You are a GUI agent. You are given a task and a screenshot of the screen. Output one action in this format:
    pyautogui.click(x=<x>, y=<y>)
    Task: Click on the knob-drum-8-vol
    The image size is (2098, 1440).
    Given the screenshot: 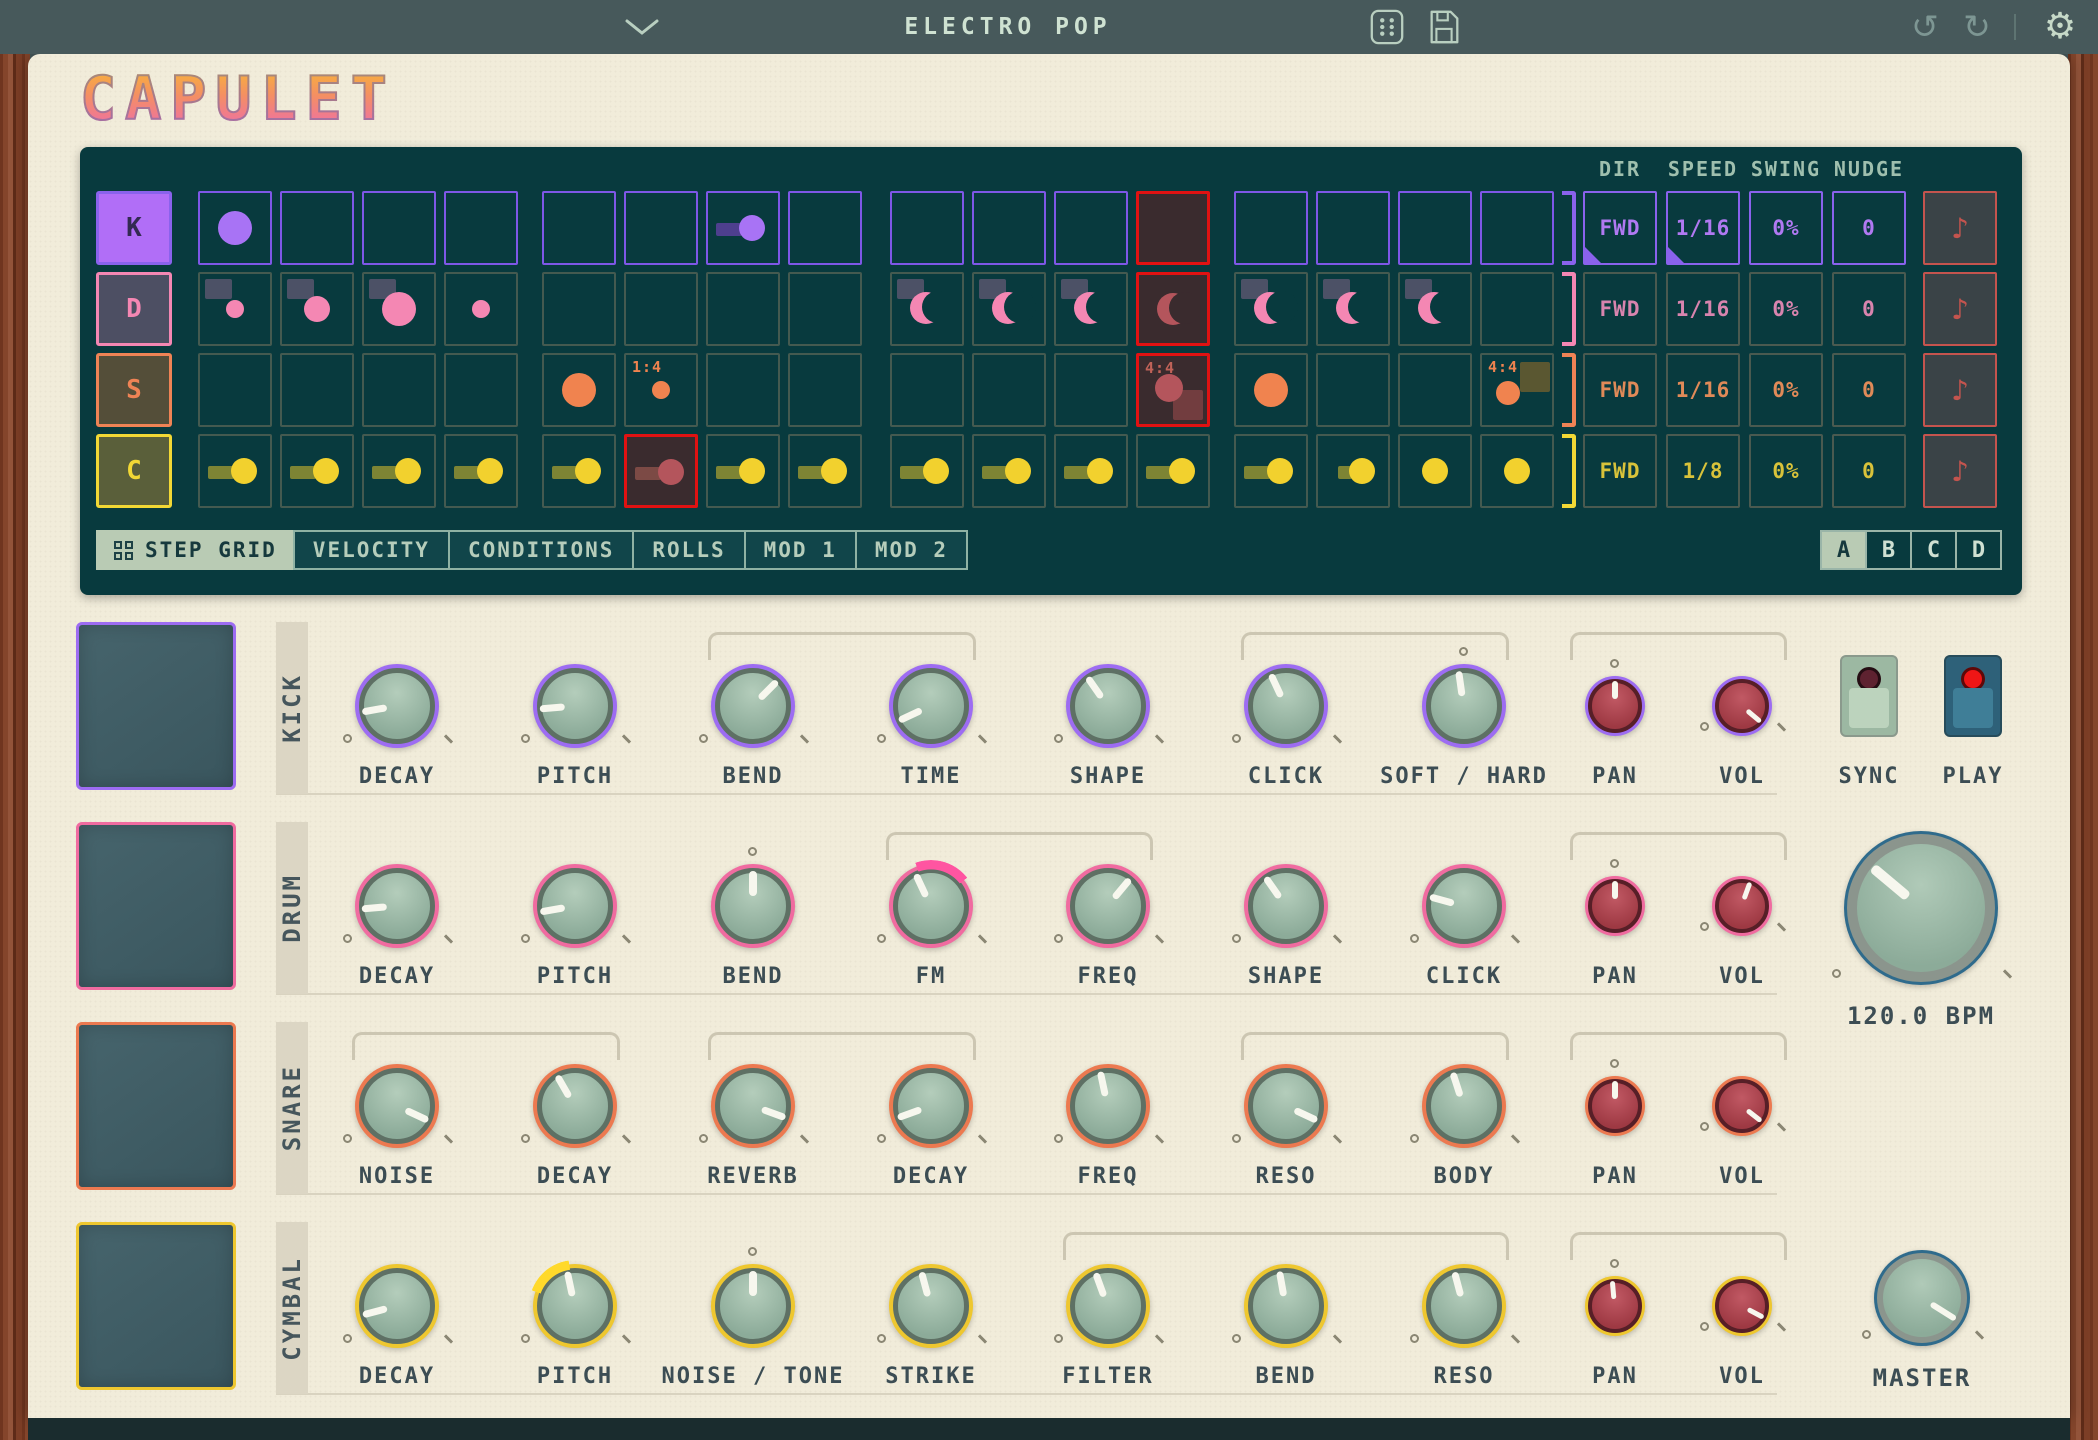 What is the action you would take?
    pyautogui.click(x=1742, y=906)
    